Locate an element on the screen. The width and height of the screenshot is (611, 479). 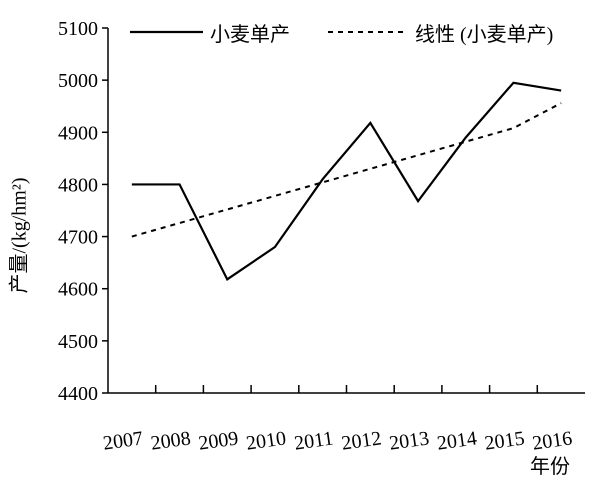
y-tick-label: 5100 is located at coordinates (78, 29).